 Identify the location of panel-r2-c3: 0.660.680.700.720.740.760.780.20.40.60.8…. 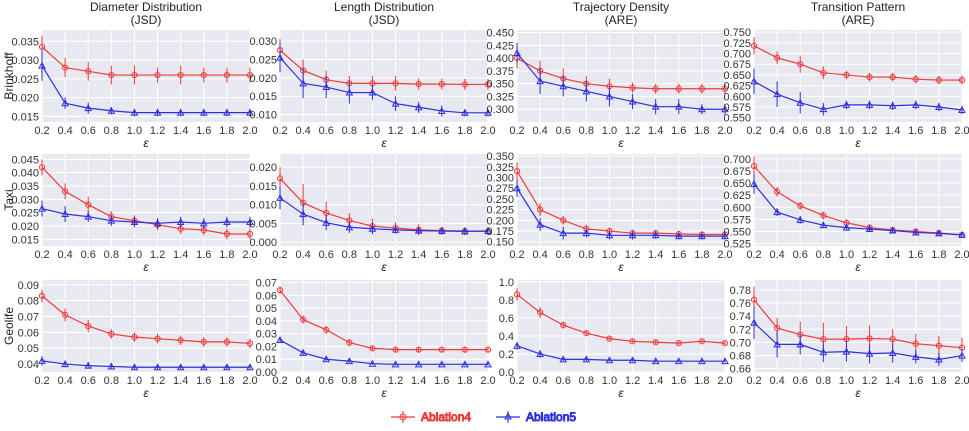
(849, 340).